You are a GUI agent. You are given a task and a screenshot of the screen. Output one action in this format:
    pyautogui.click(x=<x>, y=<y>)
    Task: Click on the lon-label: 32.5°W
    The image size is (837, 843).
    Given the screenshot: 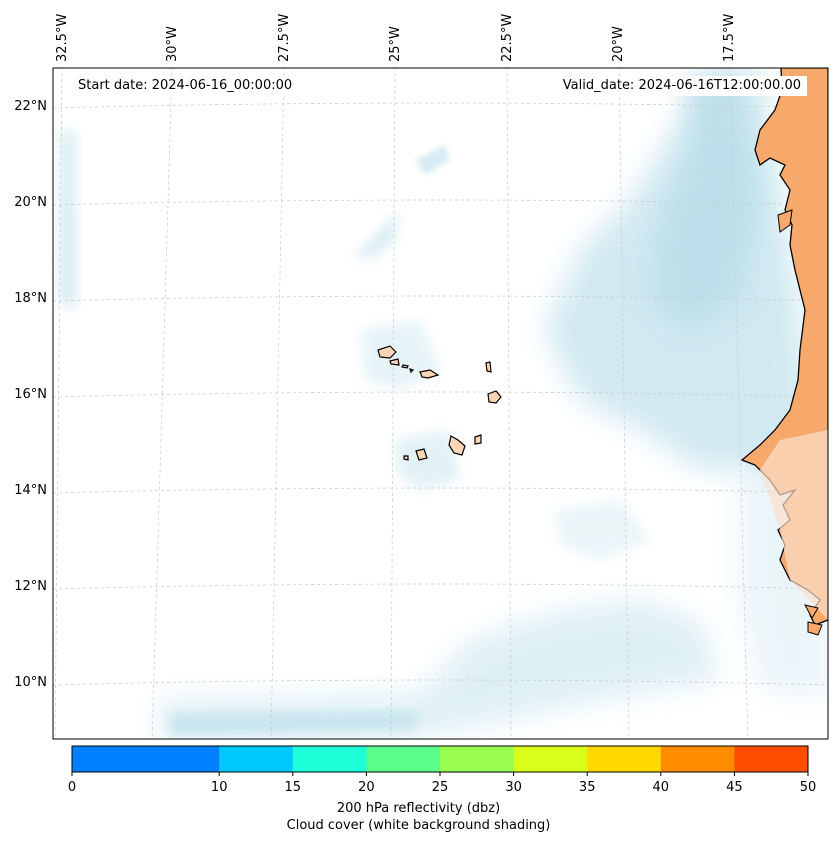 What is the action you would take?
    pyautogui.click(x=62, y=38)
    